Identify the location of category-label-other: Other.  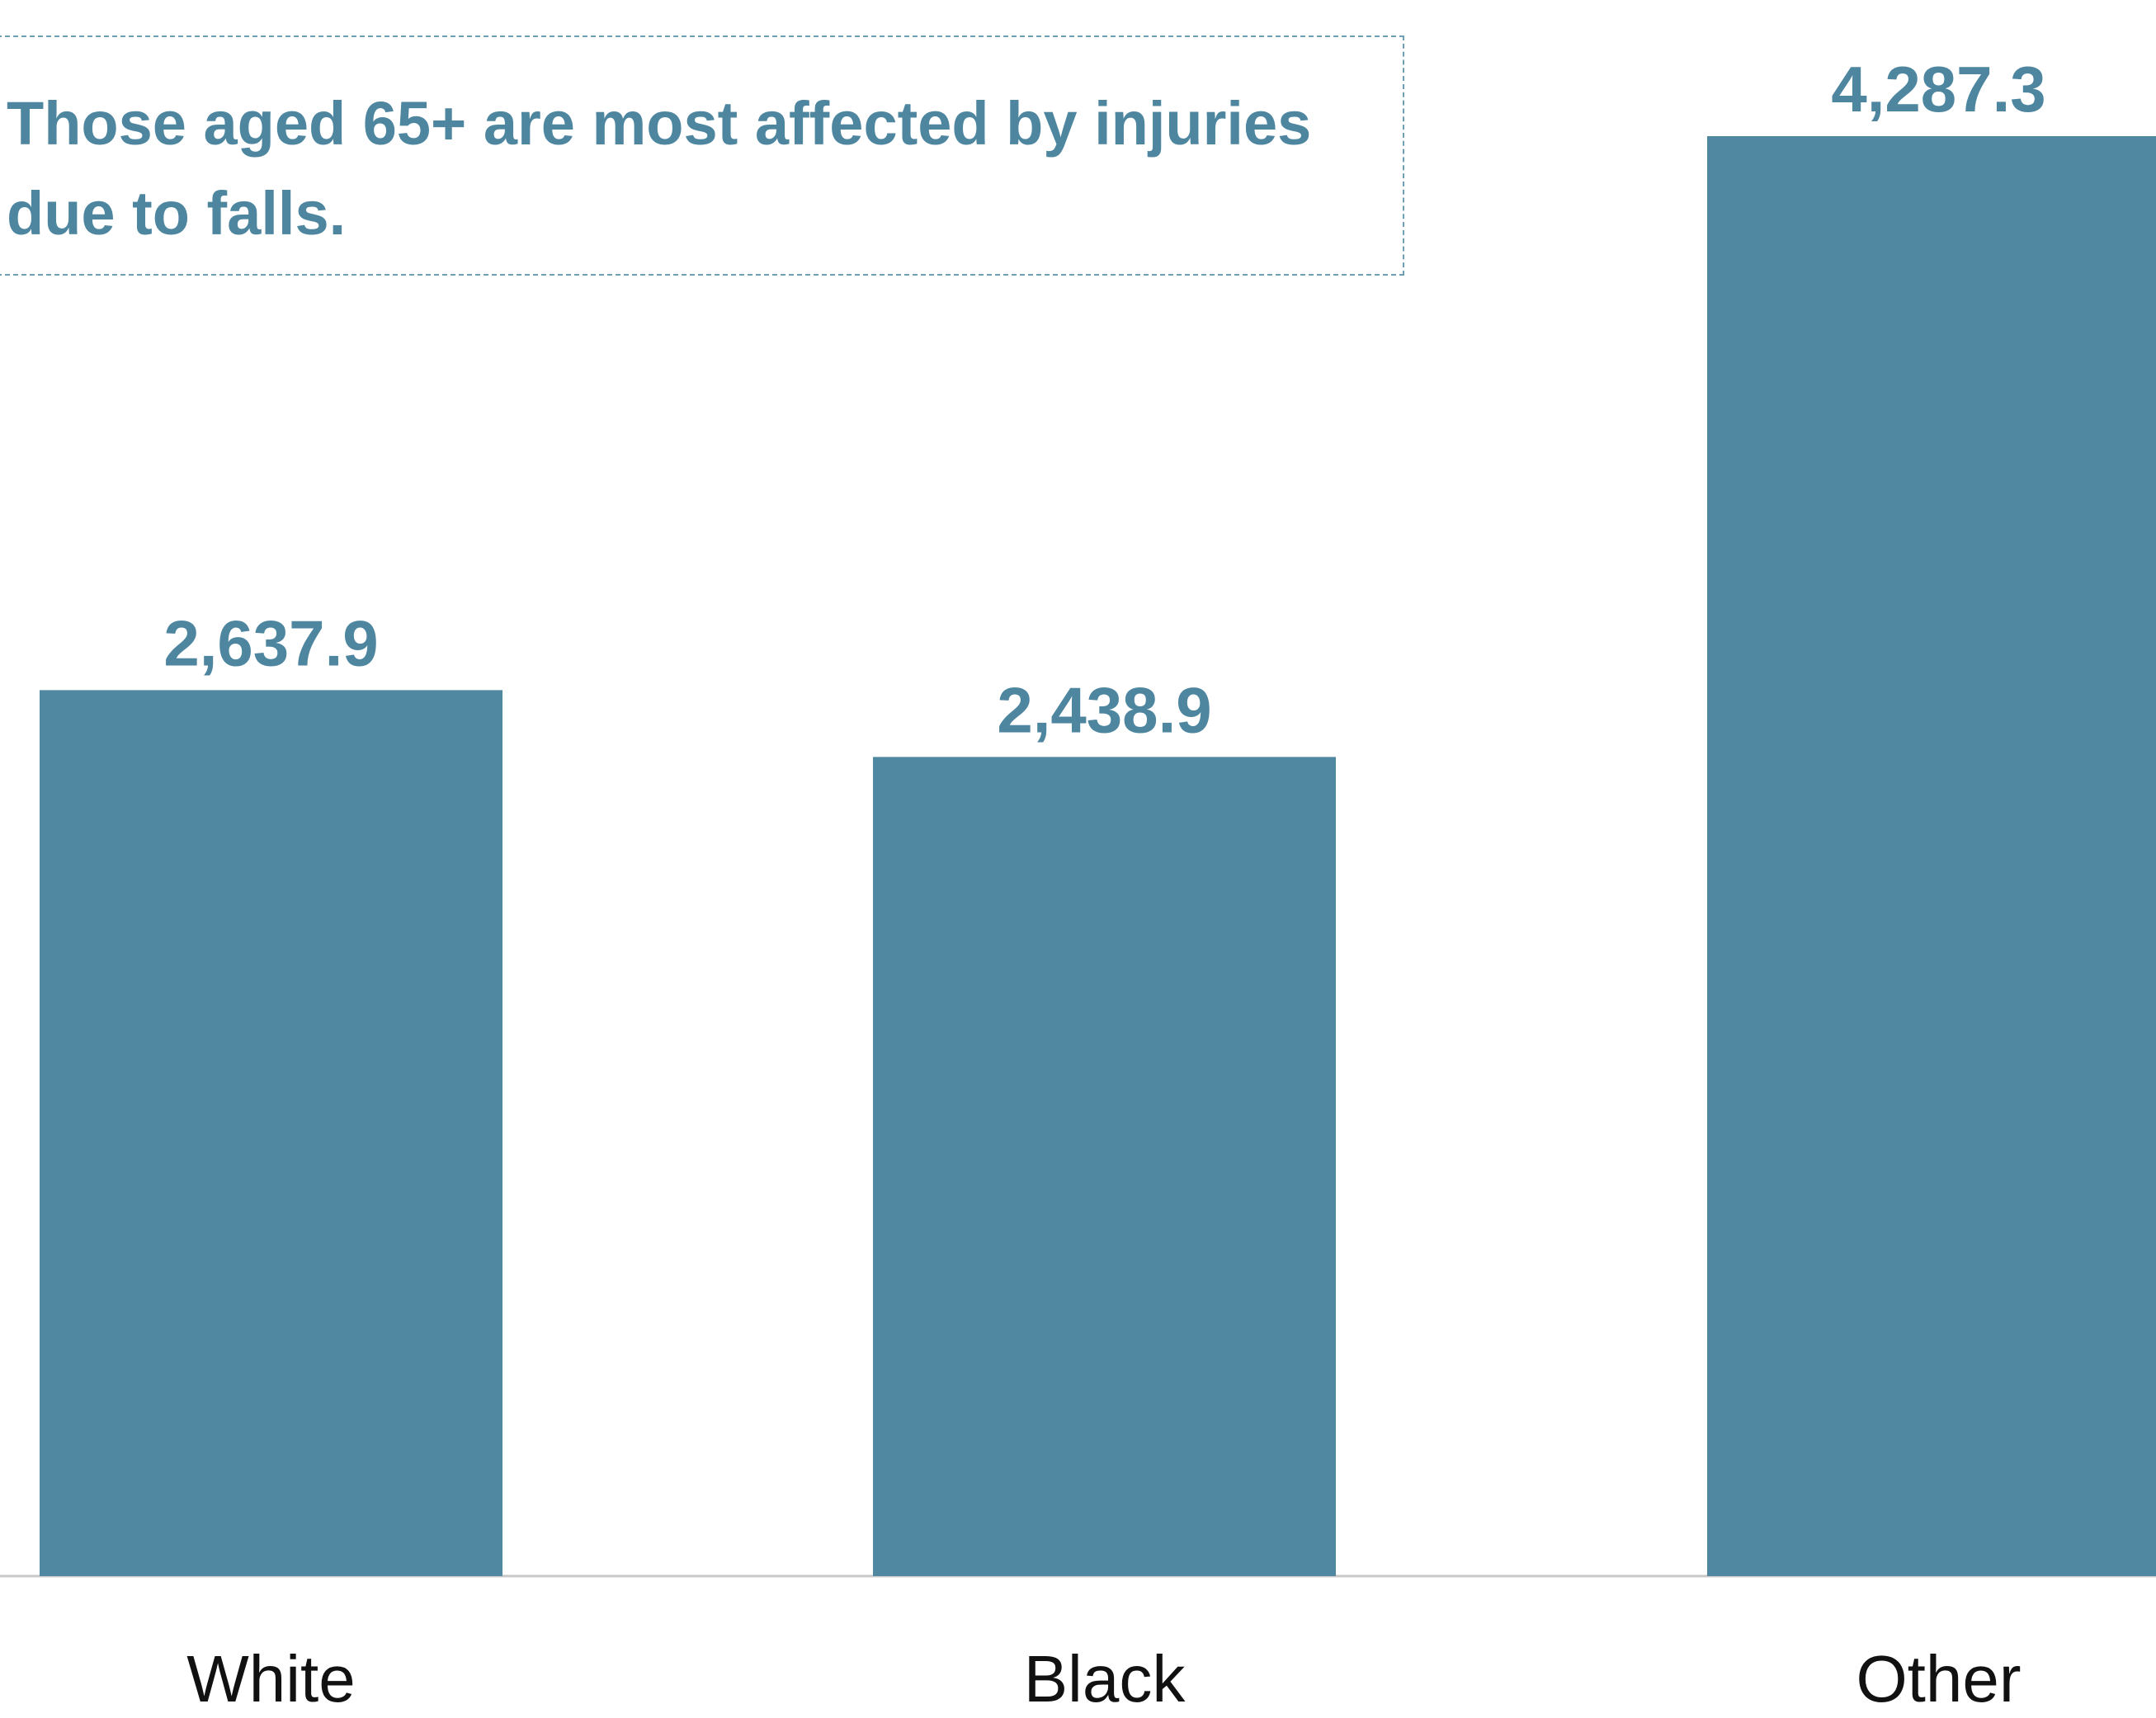
(1938, 1679).